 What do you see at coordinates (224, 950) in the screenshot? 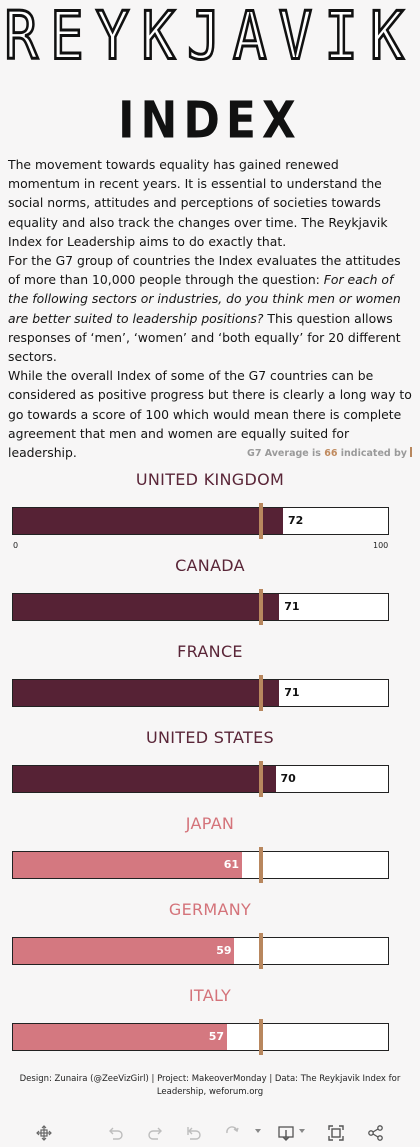
I see `value-label-germany: 59` at bounding box center [224, 950].